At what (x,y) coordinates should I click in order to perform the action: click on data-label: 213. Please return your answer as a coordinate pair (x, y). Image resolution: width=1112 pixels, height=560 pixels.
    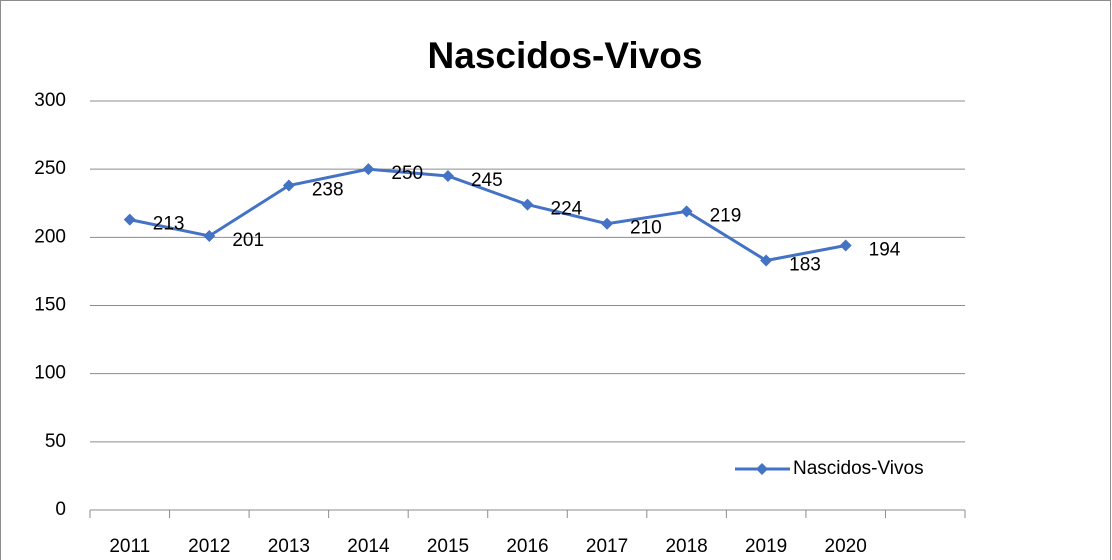
    Looking at the image, I should click on (169, 224).